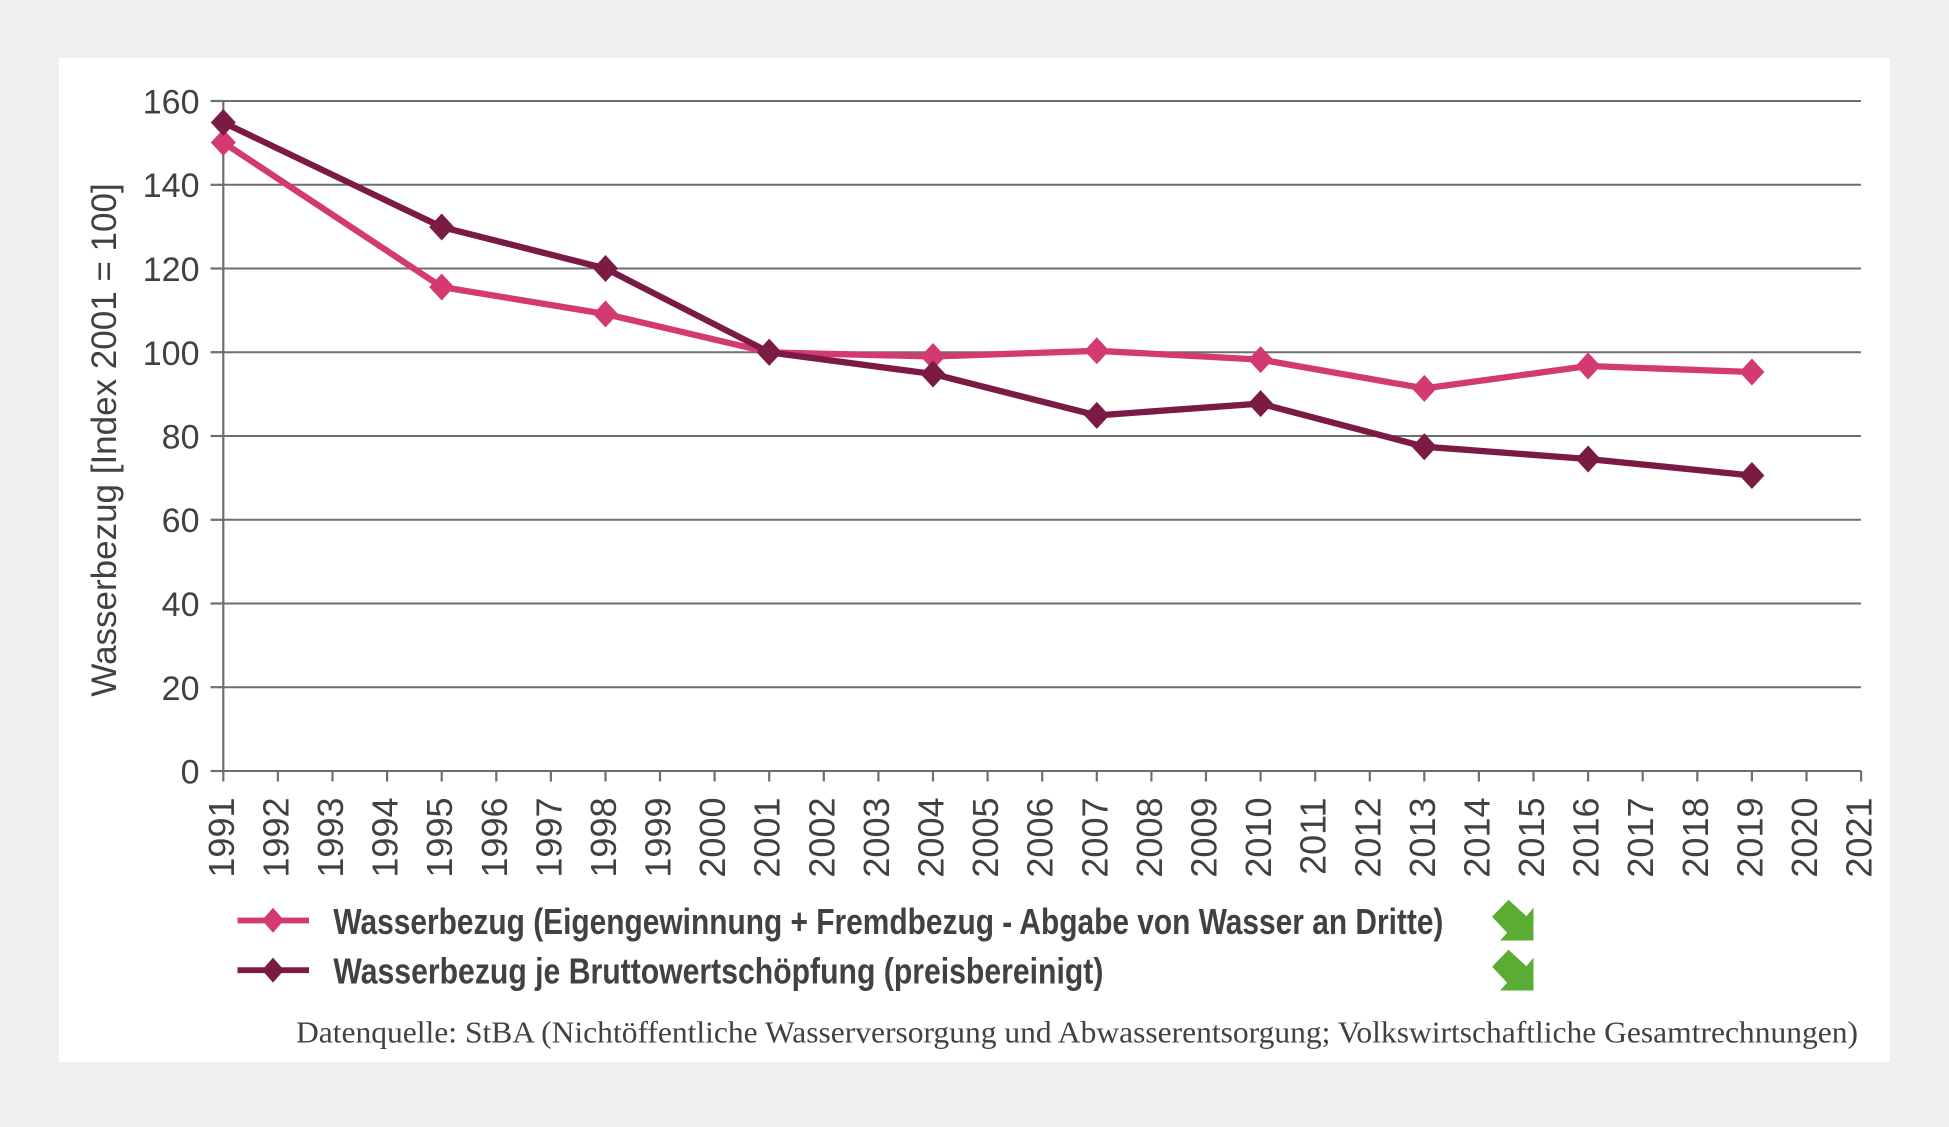  I want to click on svg-text: 1992, so click(275, 838).